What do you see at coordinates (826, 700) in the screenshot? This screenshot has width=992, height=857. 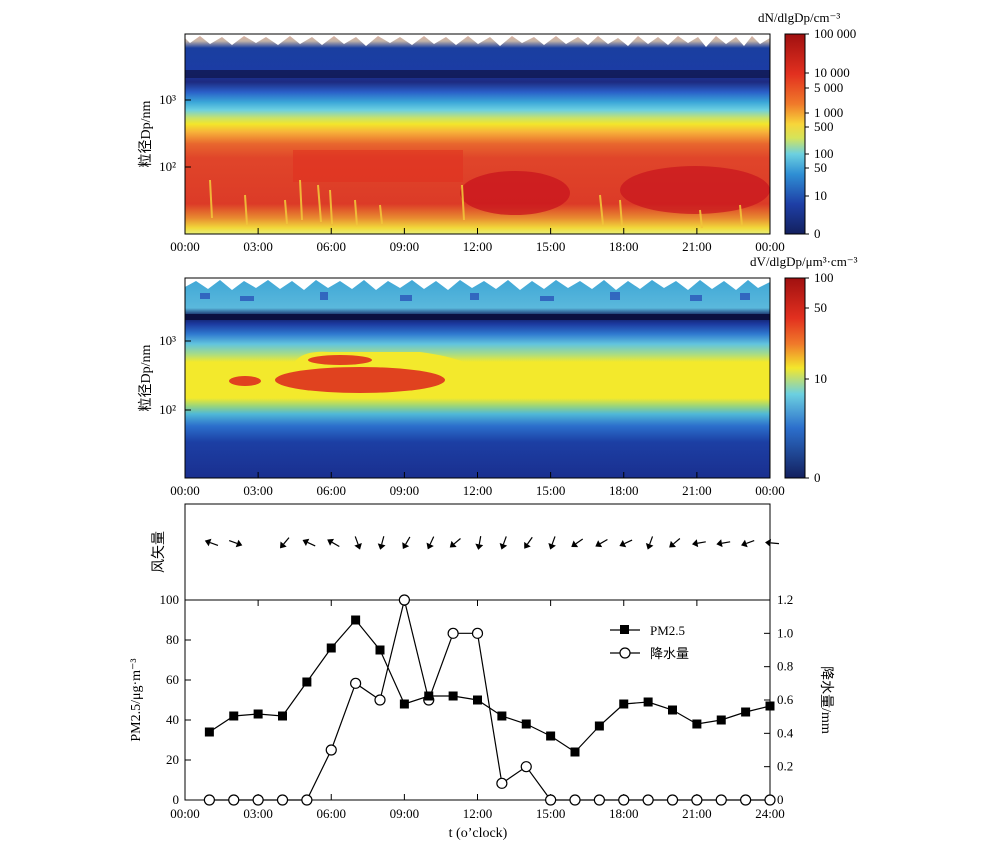 I see `right-axis-title: 降水量/mm` at bounding box center [826, 700].